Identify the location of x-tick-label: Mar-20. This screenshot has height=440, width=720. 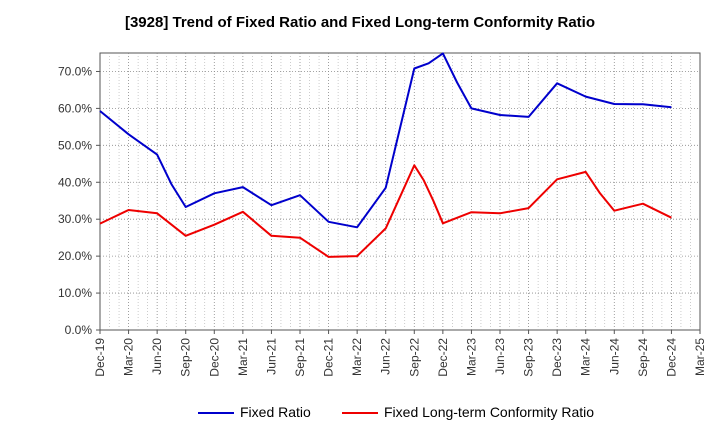
(129, 357).